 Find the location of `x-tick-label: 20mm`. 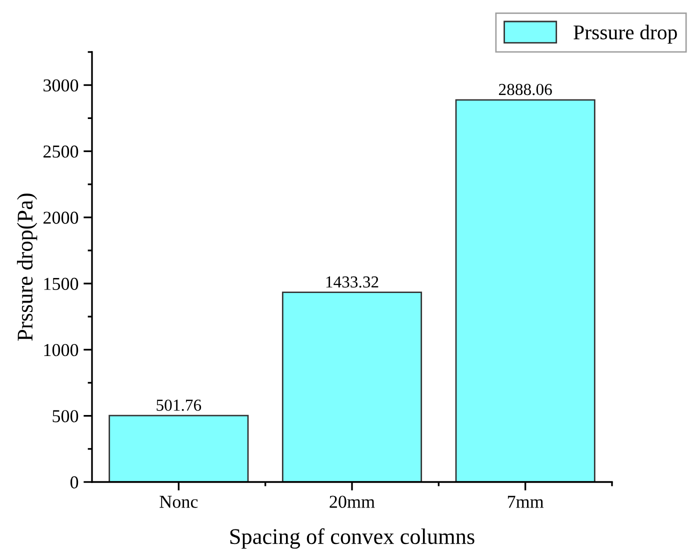

x-tick-label: 20mm is located at coordinates (352, 502).